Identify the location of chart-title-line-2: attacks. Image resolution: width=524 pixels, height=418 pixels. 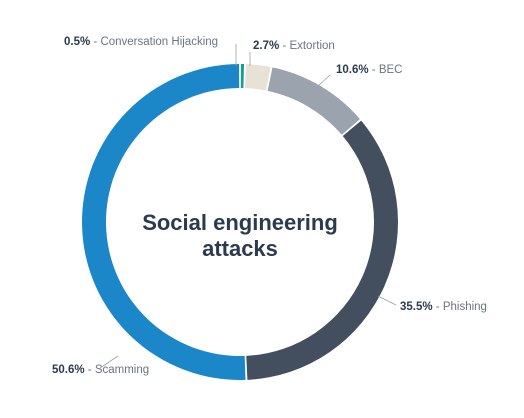
(240, 248).